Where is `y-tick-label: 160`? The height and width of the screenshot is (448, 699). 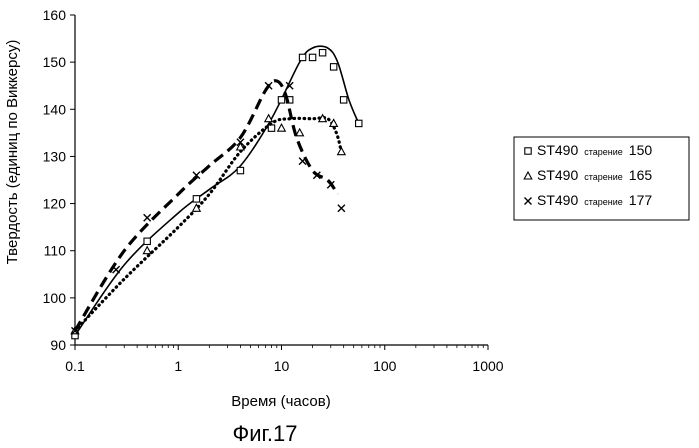 y-tick-label: 160 is located at coordinates (55, 15).